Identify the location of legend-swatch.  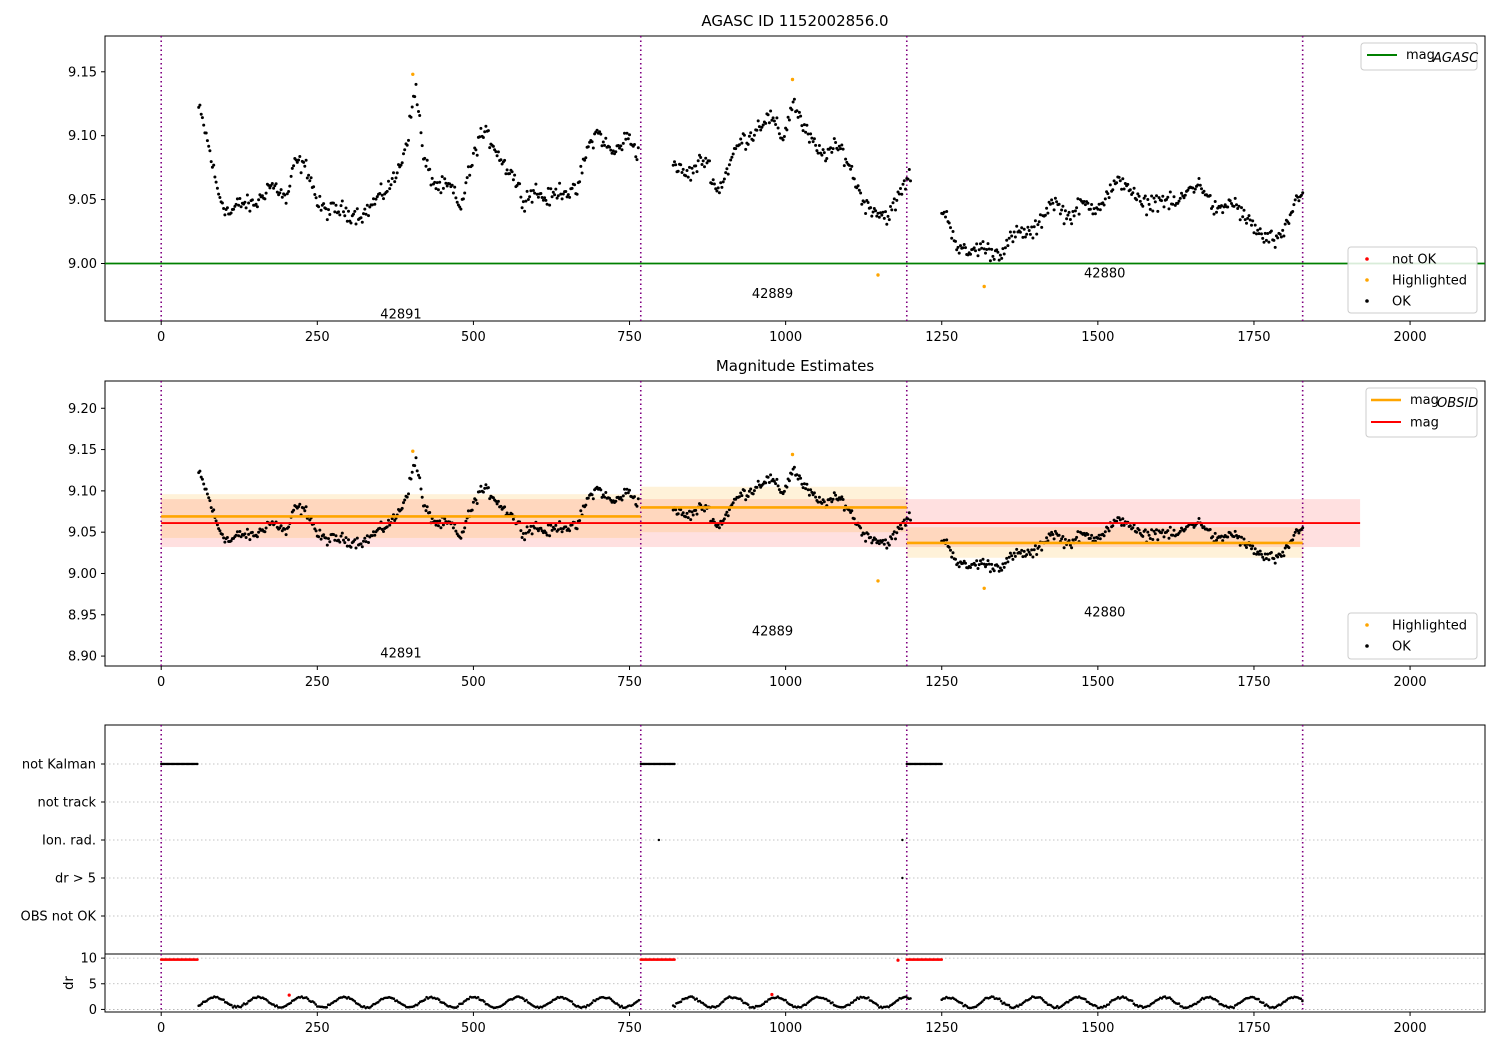
(1367, 259).